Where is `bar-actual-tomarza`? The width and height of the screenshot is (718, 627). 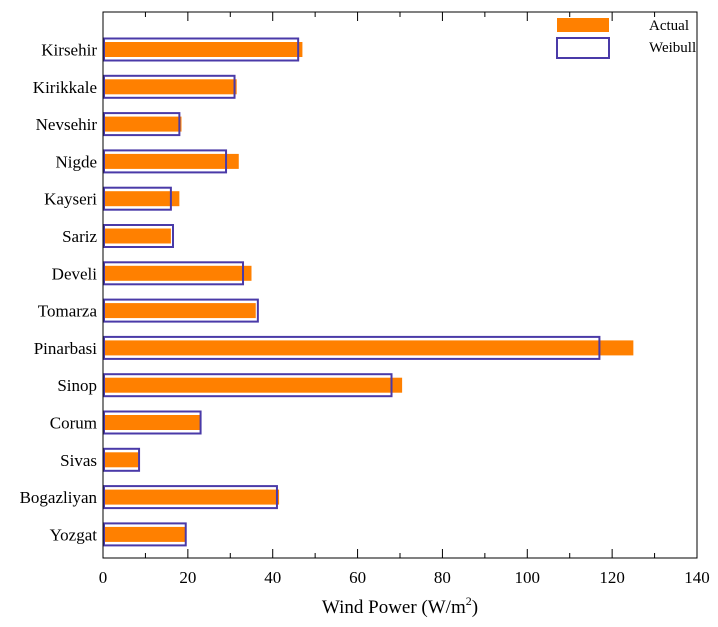
bar-actual-tomarza is located at coordinates (179, 311).